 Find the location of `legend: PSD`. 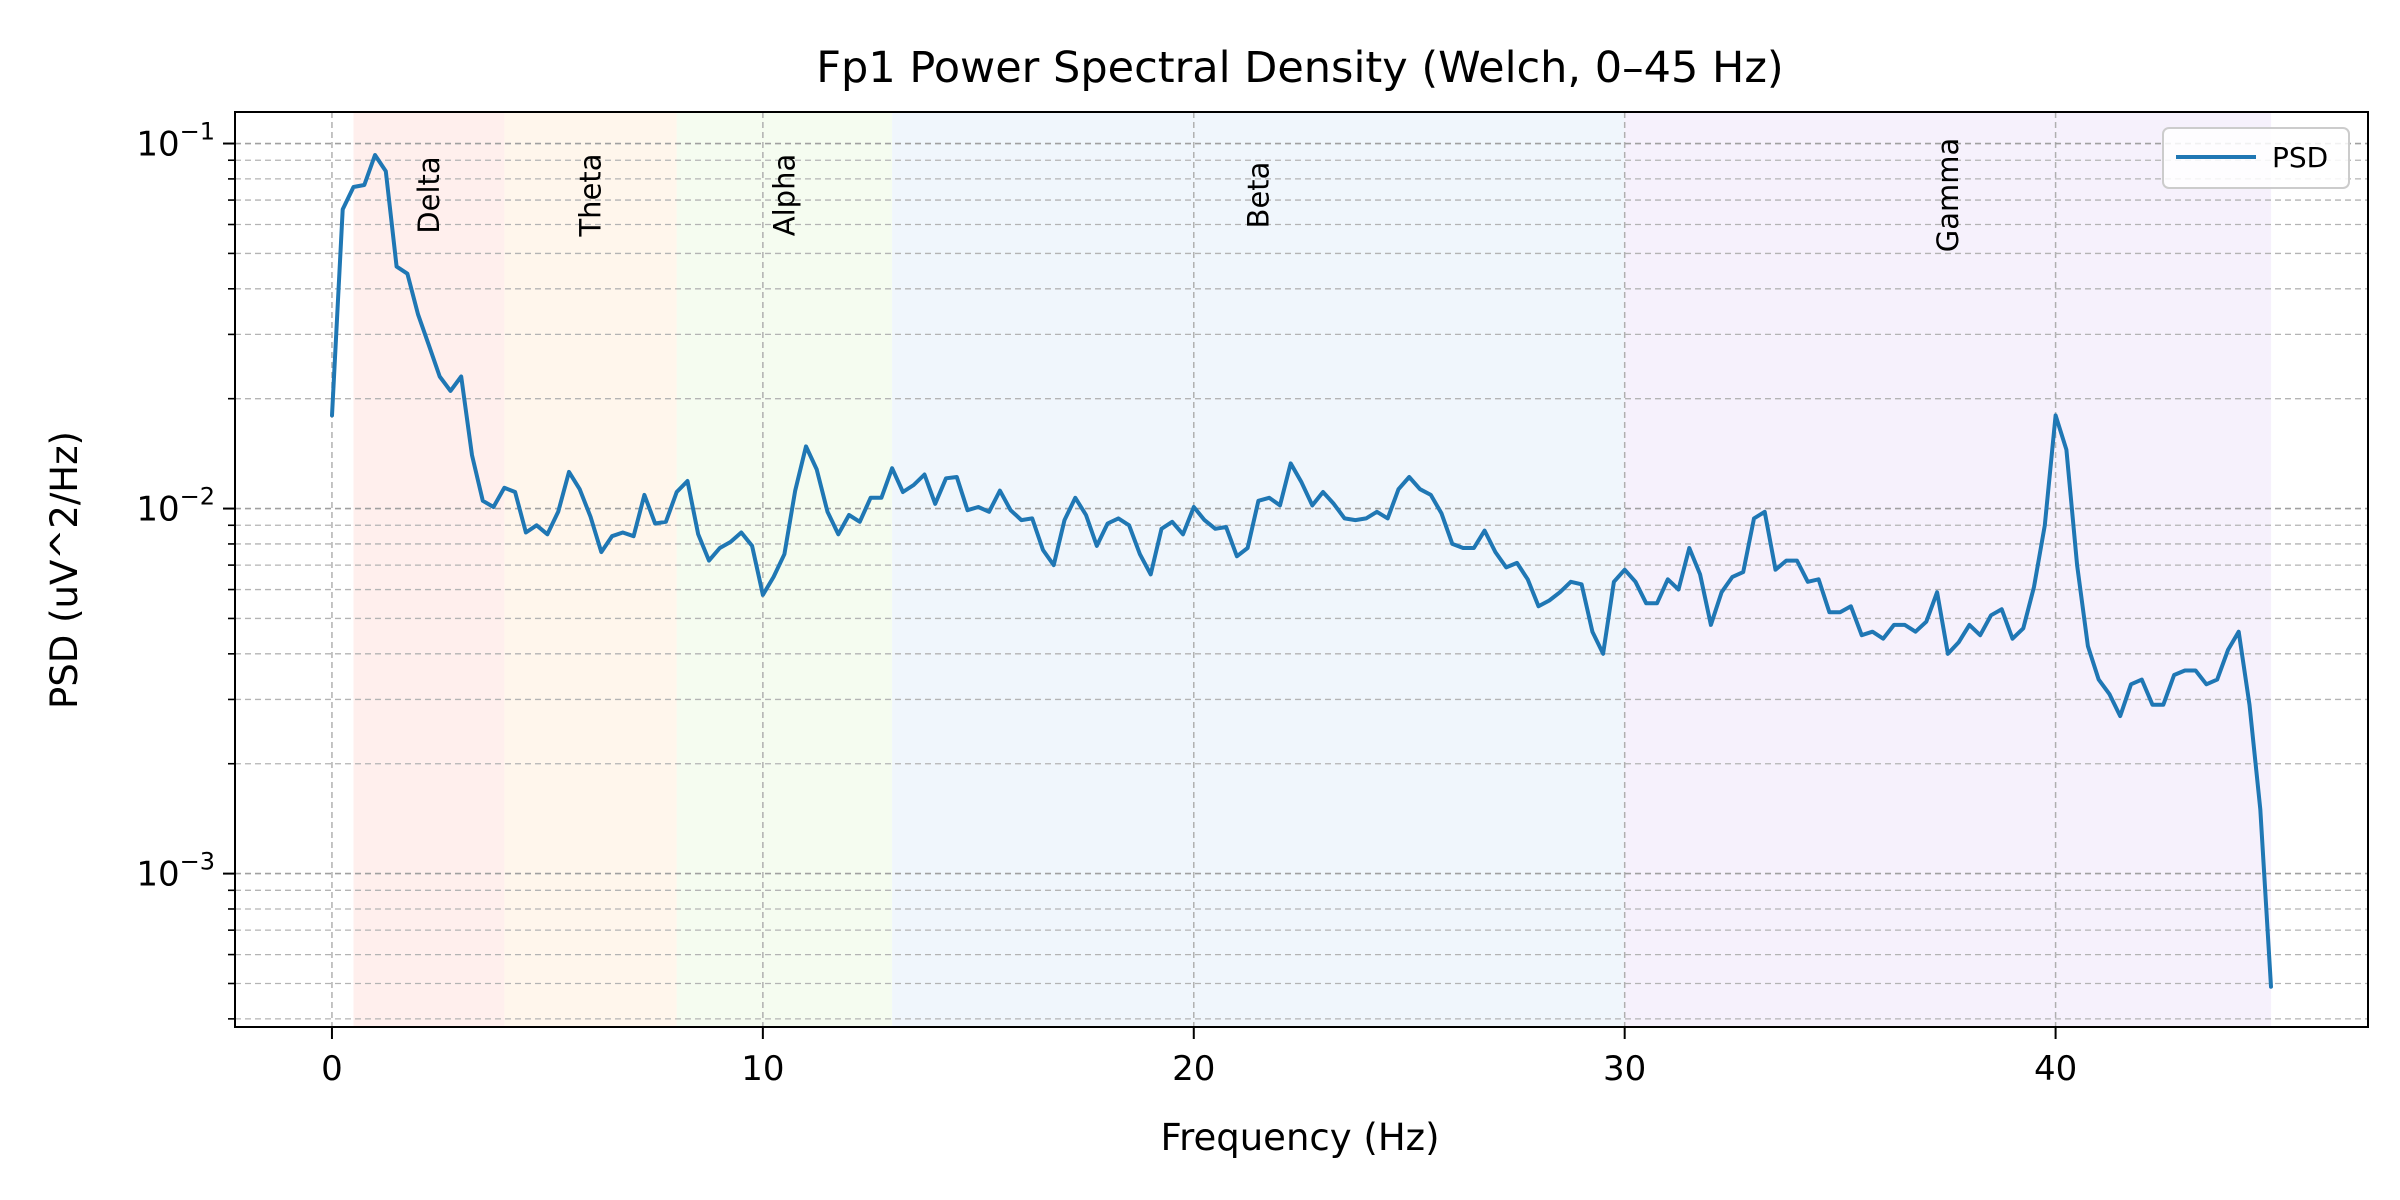

legend: PSD is located at coordinates (2256, 158).